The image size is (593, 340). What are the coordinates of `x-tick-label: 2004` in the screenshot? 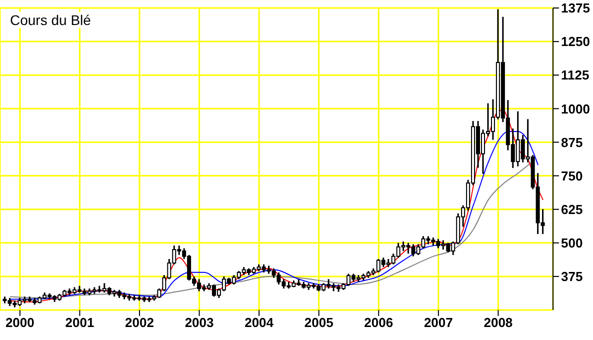 It's located at (259, 322).